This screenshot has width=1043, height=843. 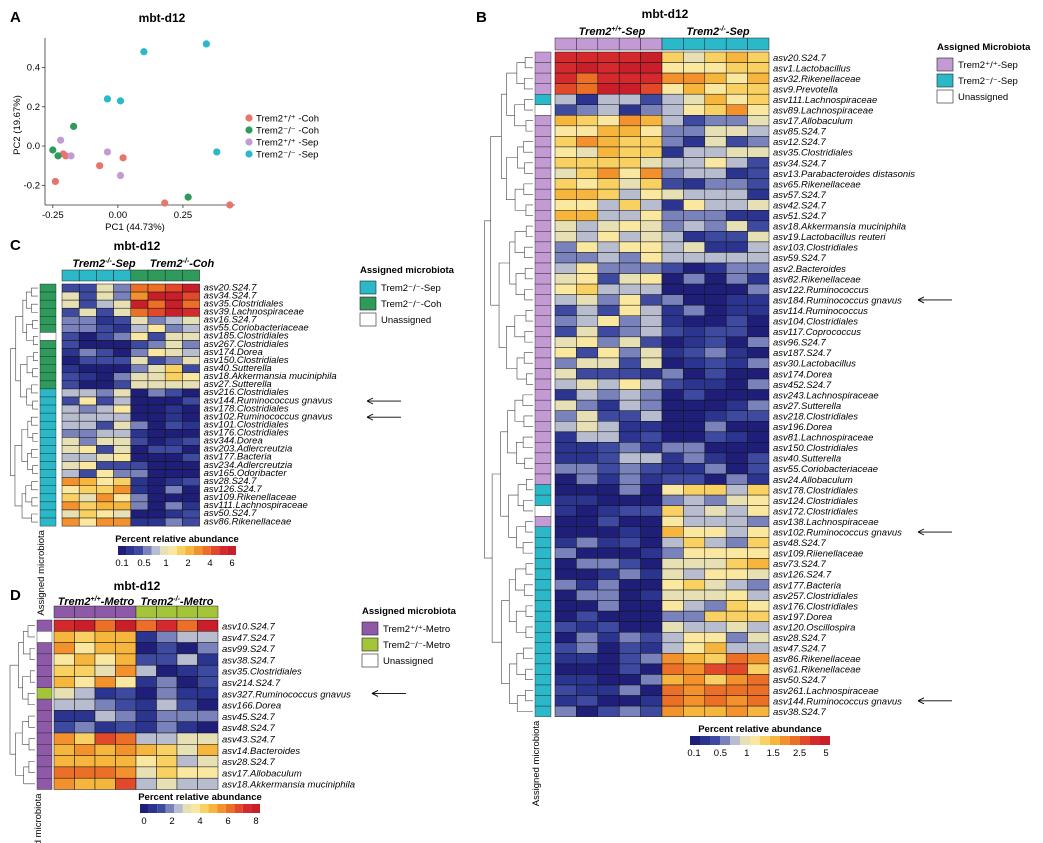 I want to click on row-label: asv17.Allobaculum, so click(x=262, y=773).